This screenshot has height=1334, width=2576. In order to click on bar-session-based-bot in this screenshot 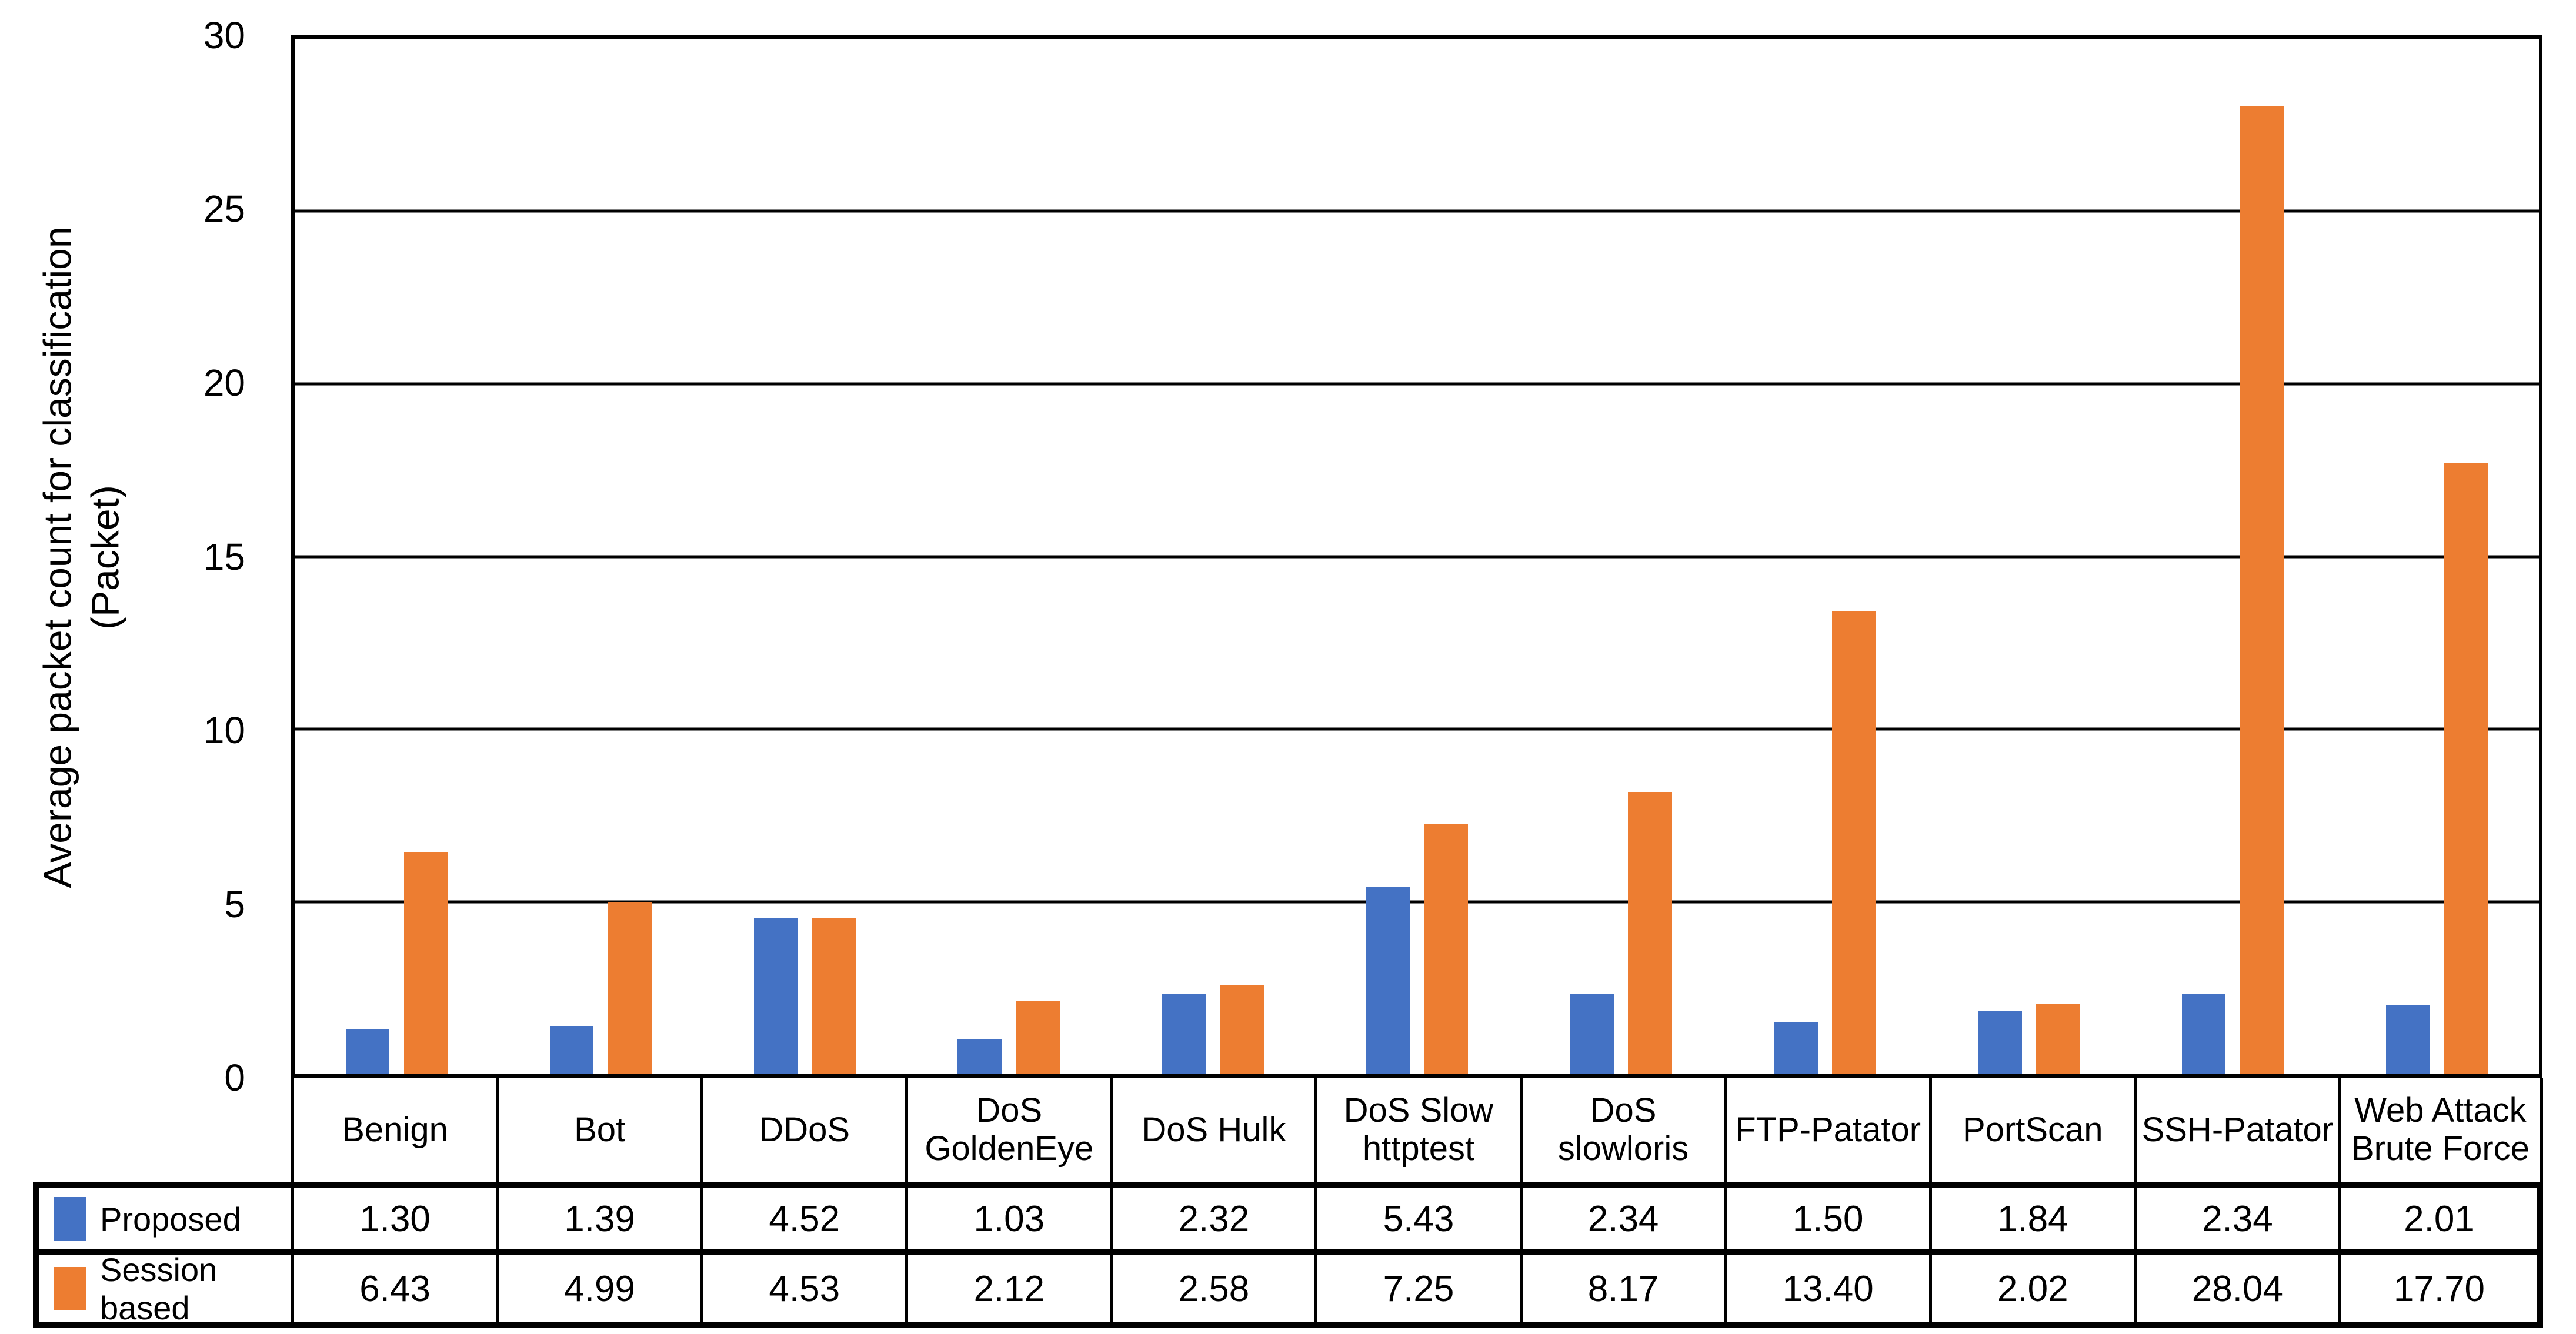, I will do `click(630, 988)`.